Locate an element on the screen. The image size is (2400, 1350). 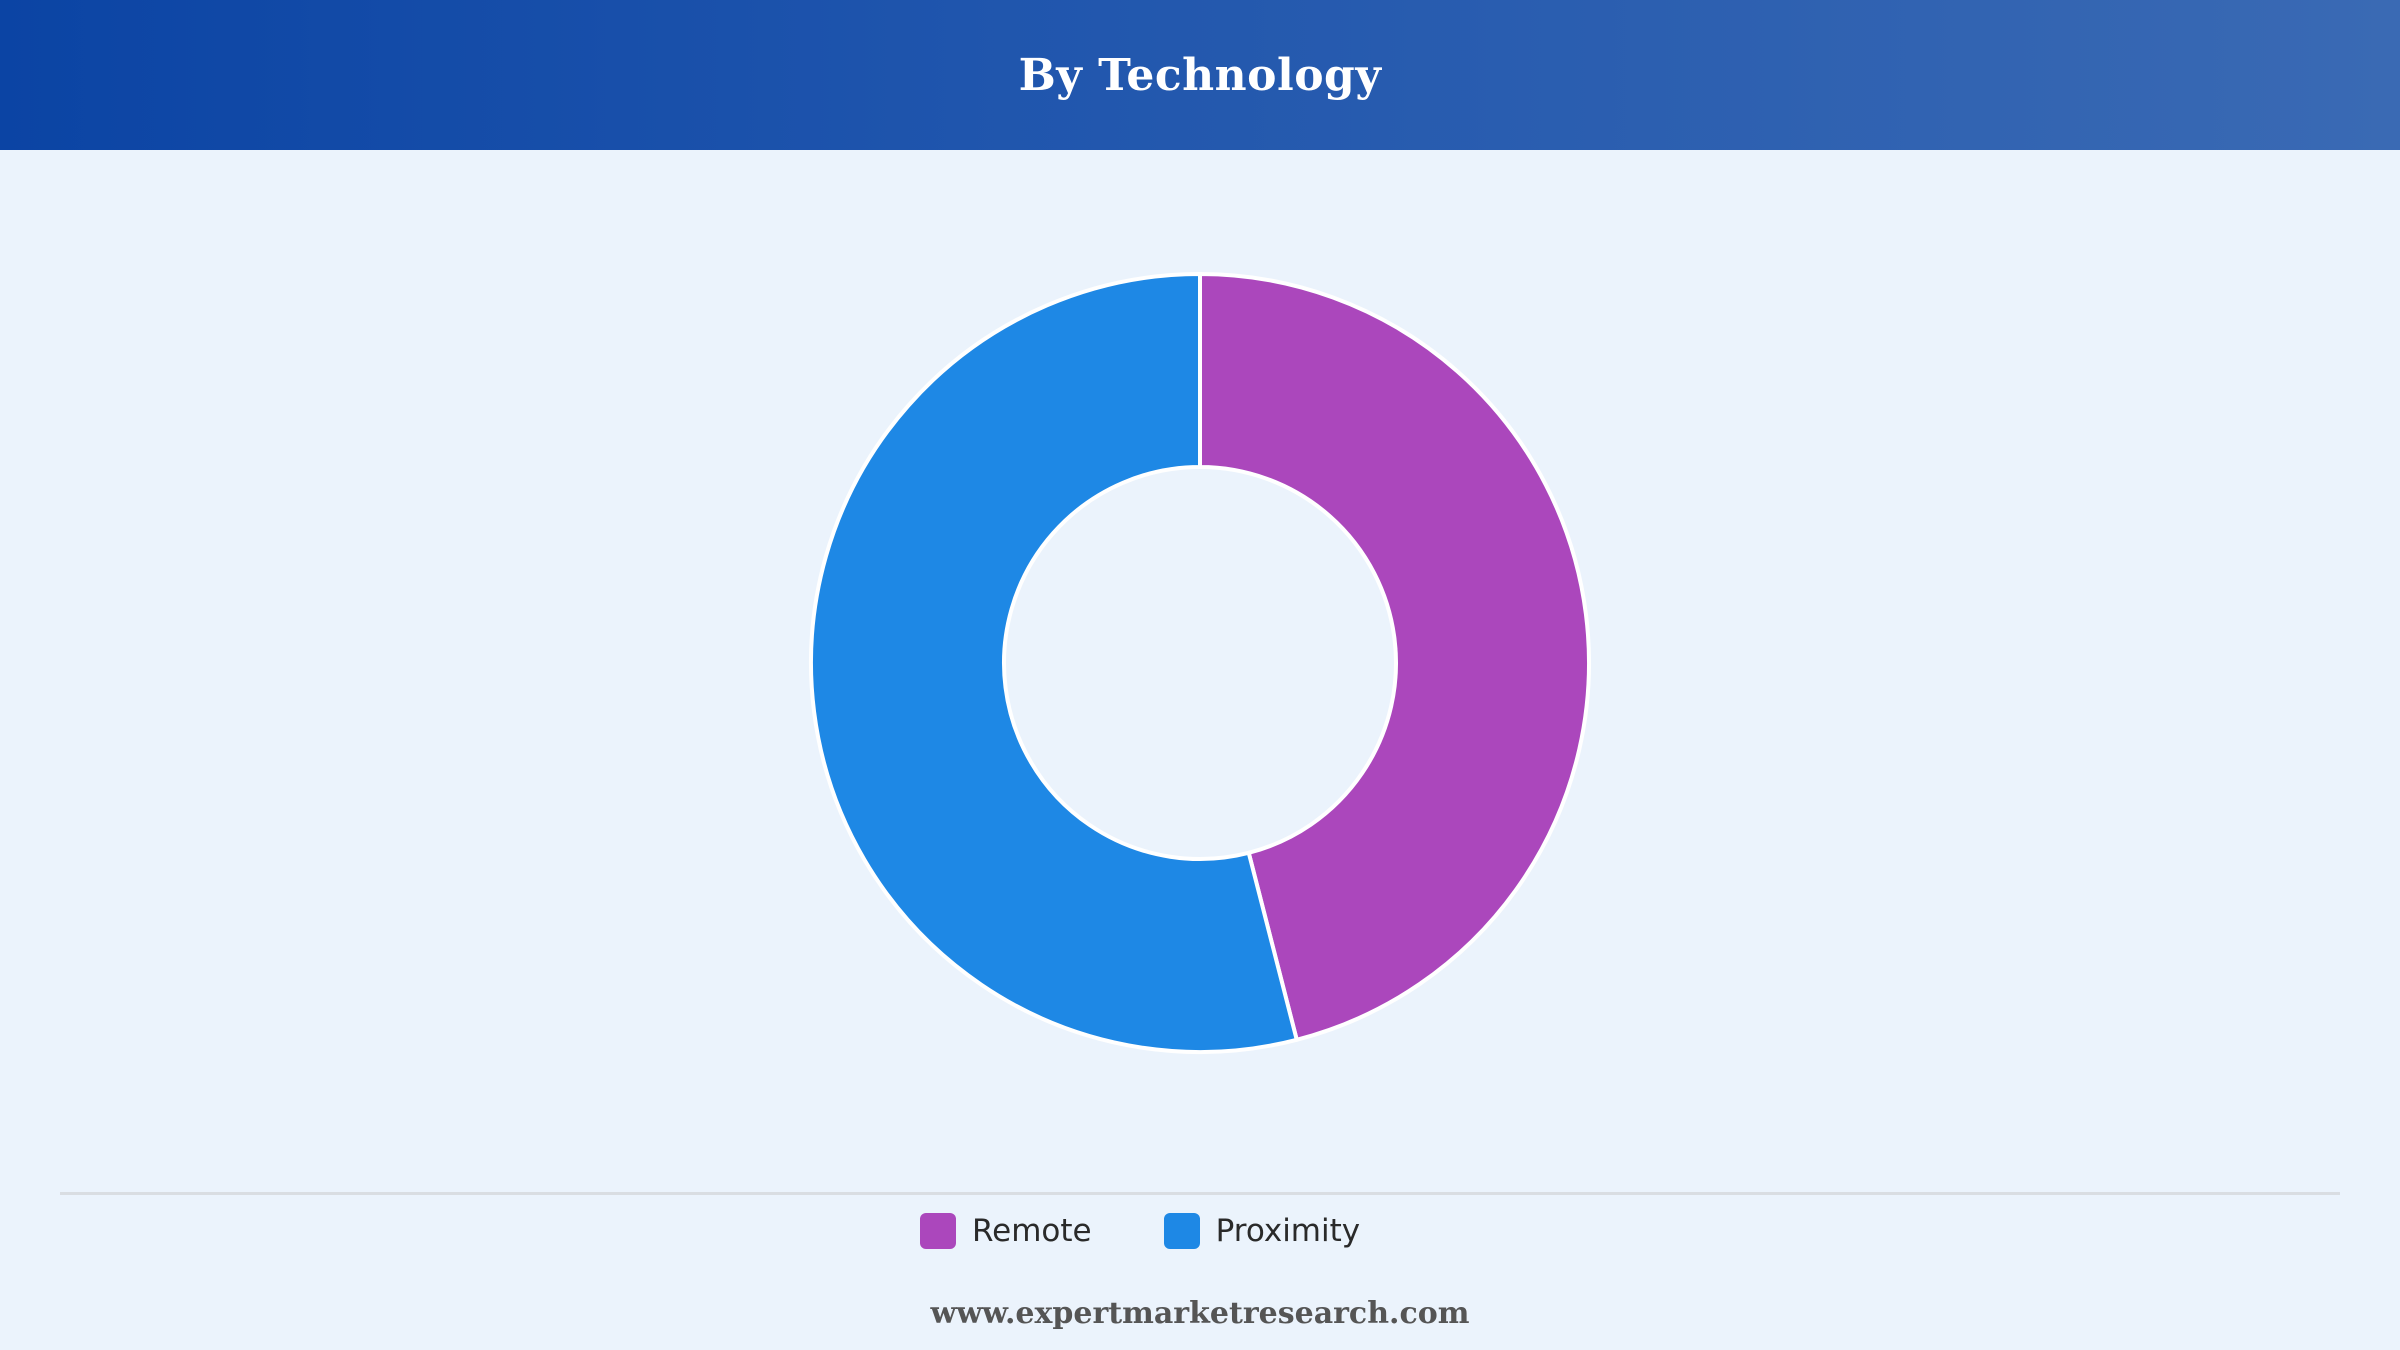
source-website: www.expertmarketresearch.com is located at coordinates (1200, 1313).